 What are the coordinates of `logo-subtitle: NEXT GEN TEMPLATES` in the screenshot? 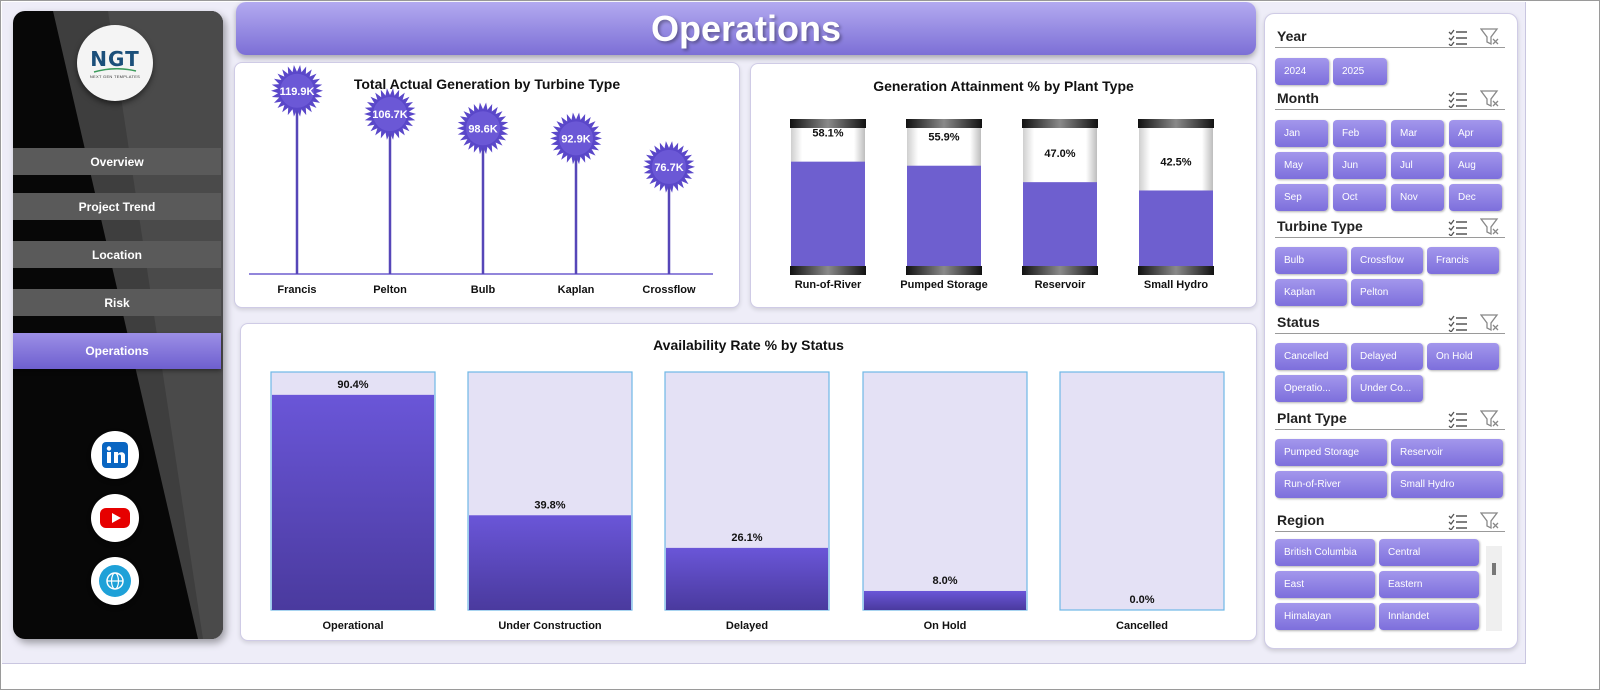 It's located at (115, 76).